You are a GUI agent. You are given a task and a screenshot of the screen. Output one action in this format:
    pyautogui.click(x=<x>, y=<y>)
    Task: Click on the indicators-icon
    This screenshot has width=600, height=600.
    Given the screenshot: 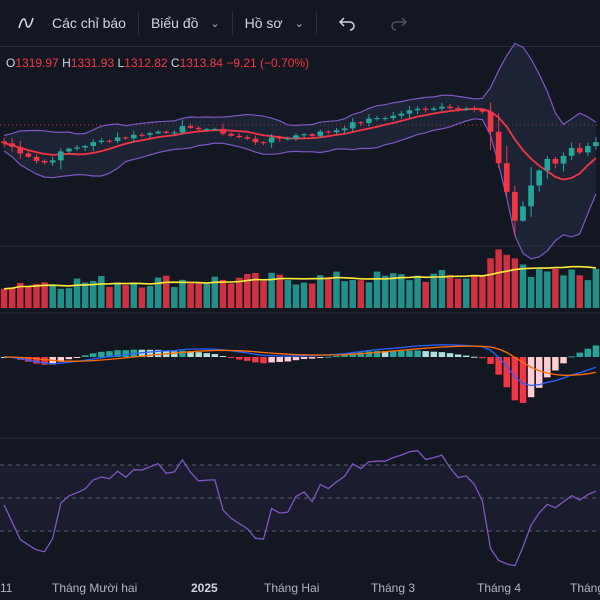 What is the action you would take?
    pyautogui.click(x=26, y=23)
    